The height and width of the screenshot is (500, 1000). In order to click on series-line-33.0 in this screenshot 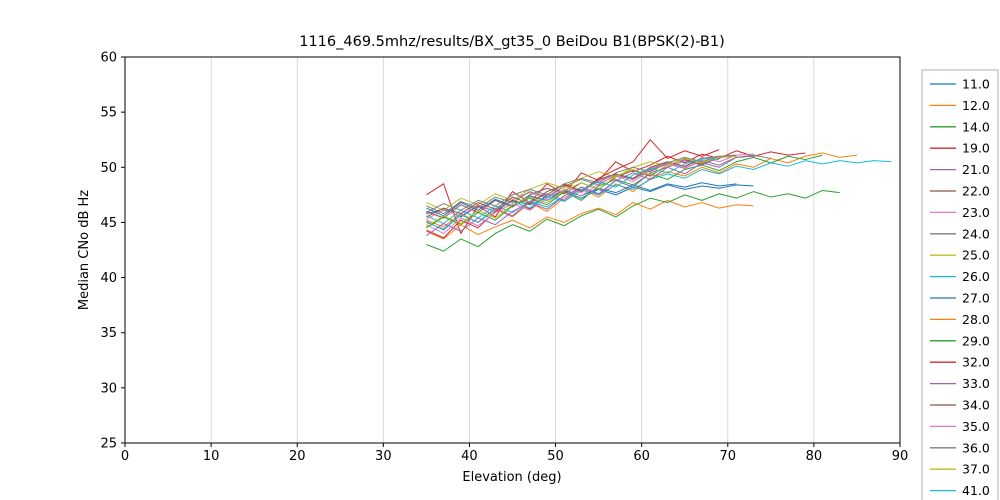, I will do `click(581, 195)`.